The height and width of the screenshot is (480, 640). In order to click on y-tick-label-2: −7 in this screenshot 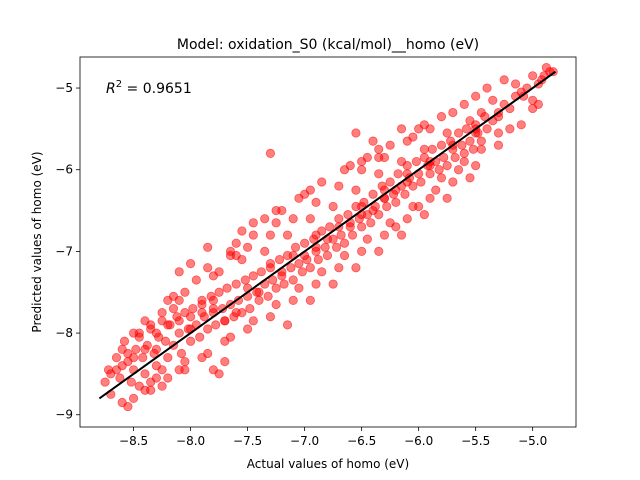, I will do `click(64, 251)`.